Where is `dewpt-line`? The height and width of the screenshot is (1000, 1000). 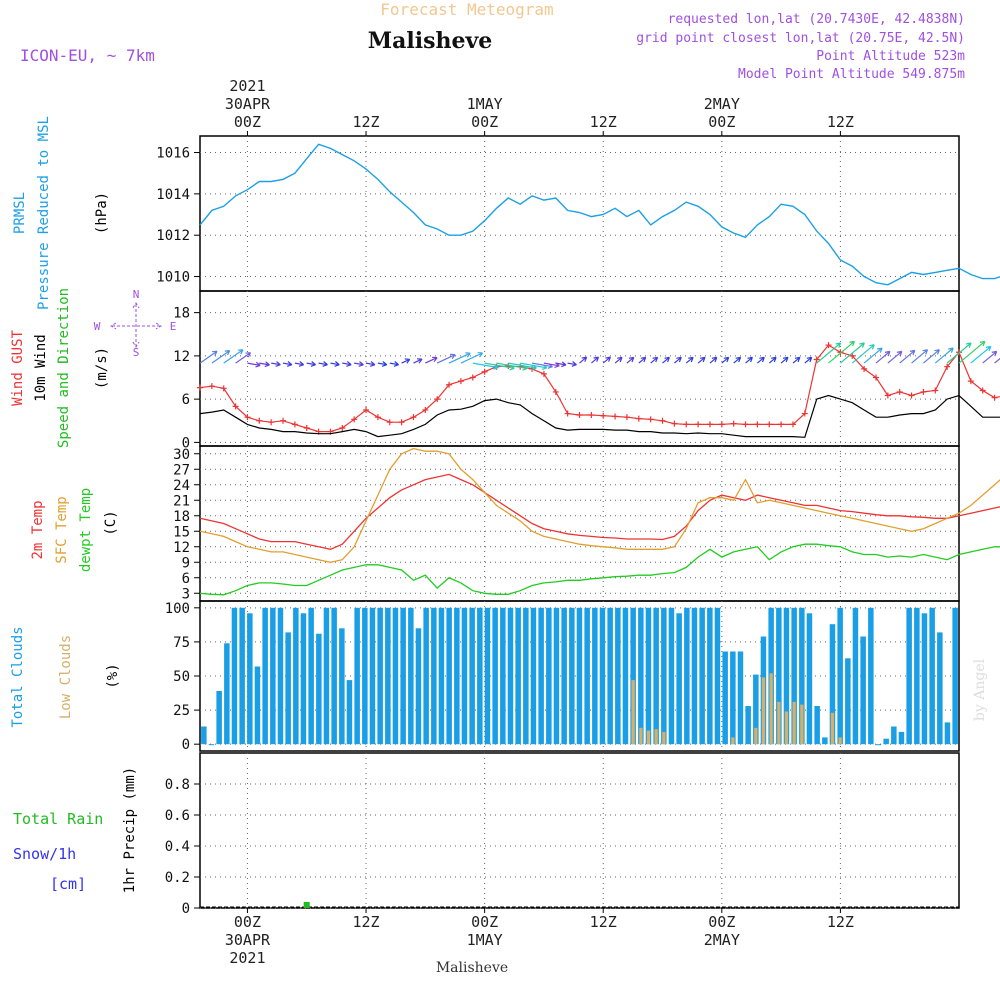
dewpt-line is located at coordinates (599, 569).